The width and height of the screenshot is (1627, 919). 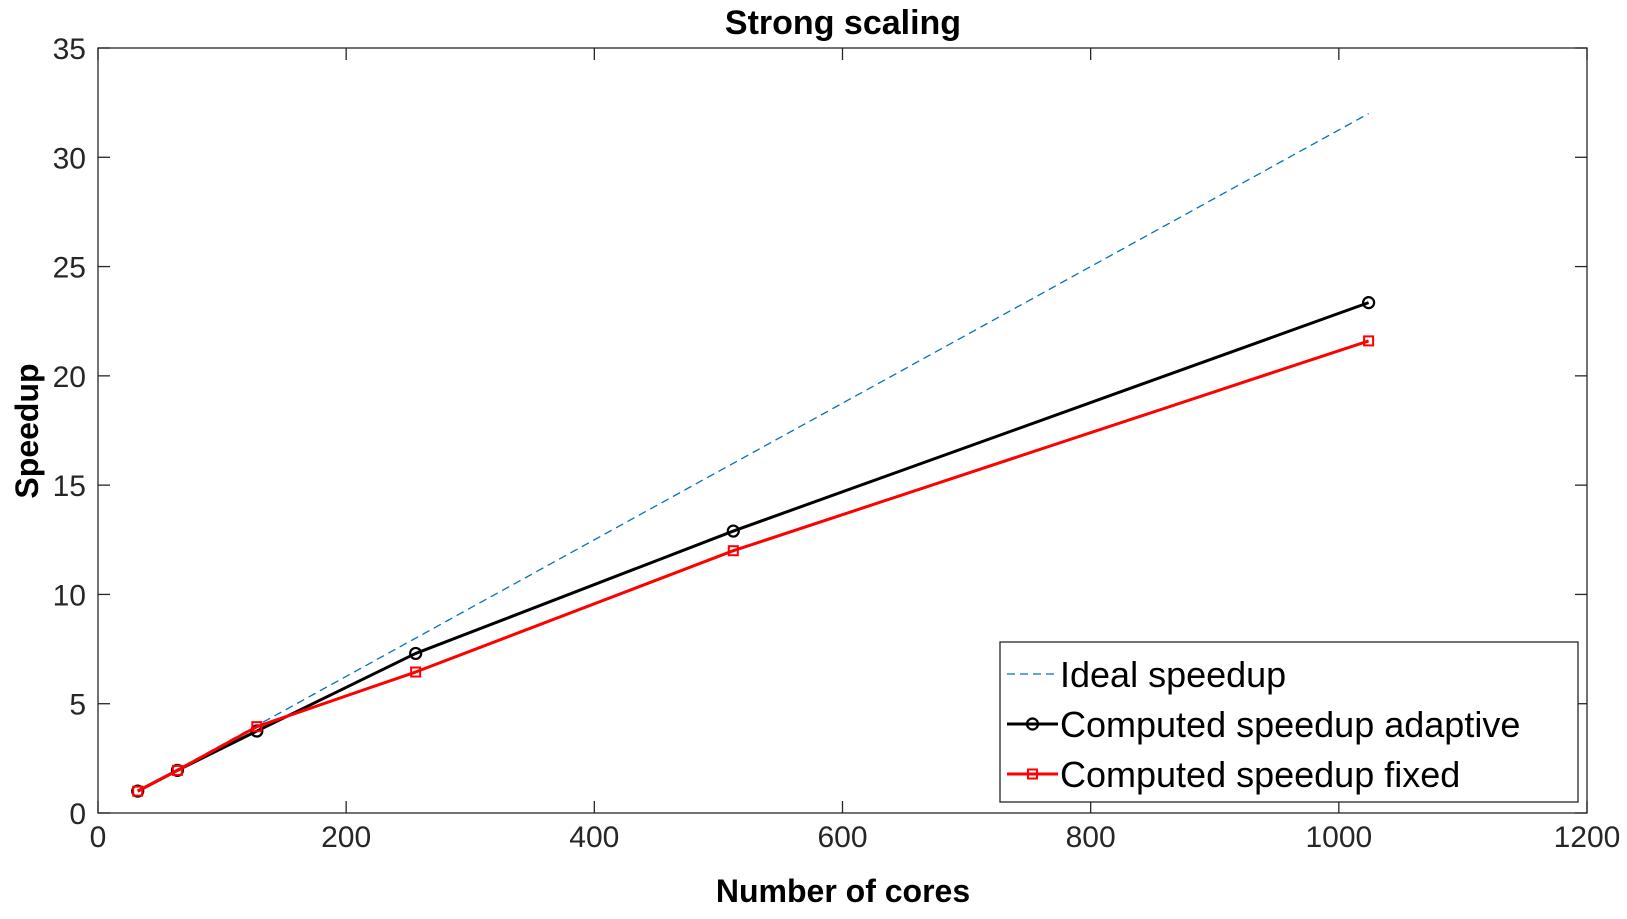 What do you see at coordinates (1587, 837) in the screenshot?
I see `x-tick-label: 1200` at bounding box center [1587, 837].